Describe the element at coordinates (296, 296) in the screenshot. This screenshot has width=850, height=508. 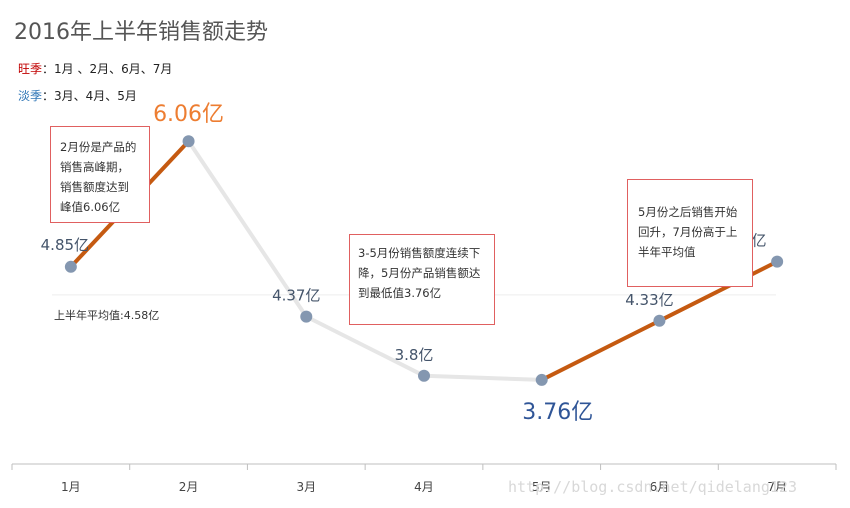
I see `data-label: 4.37亿` at that location.